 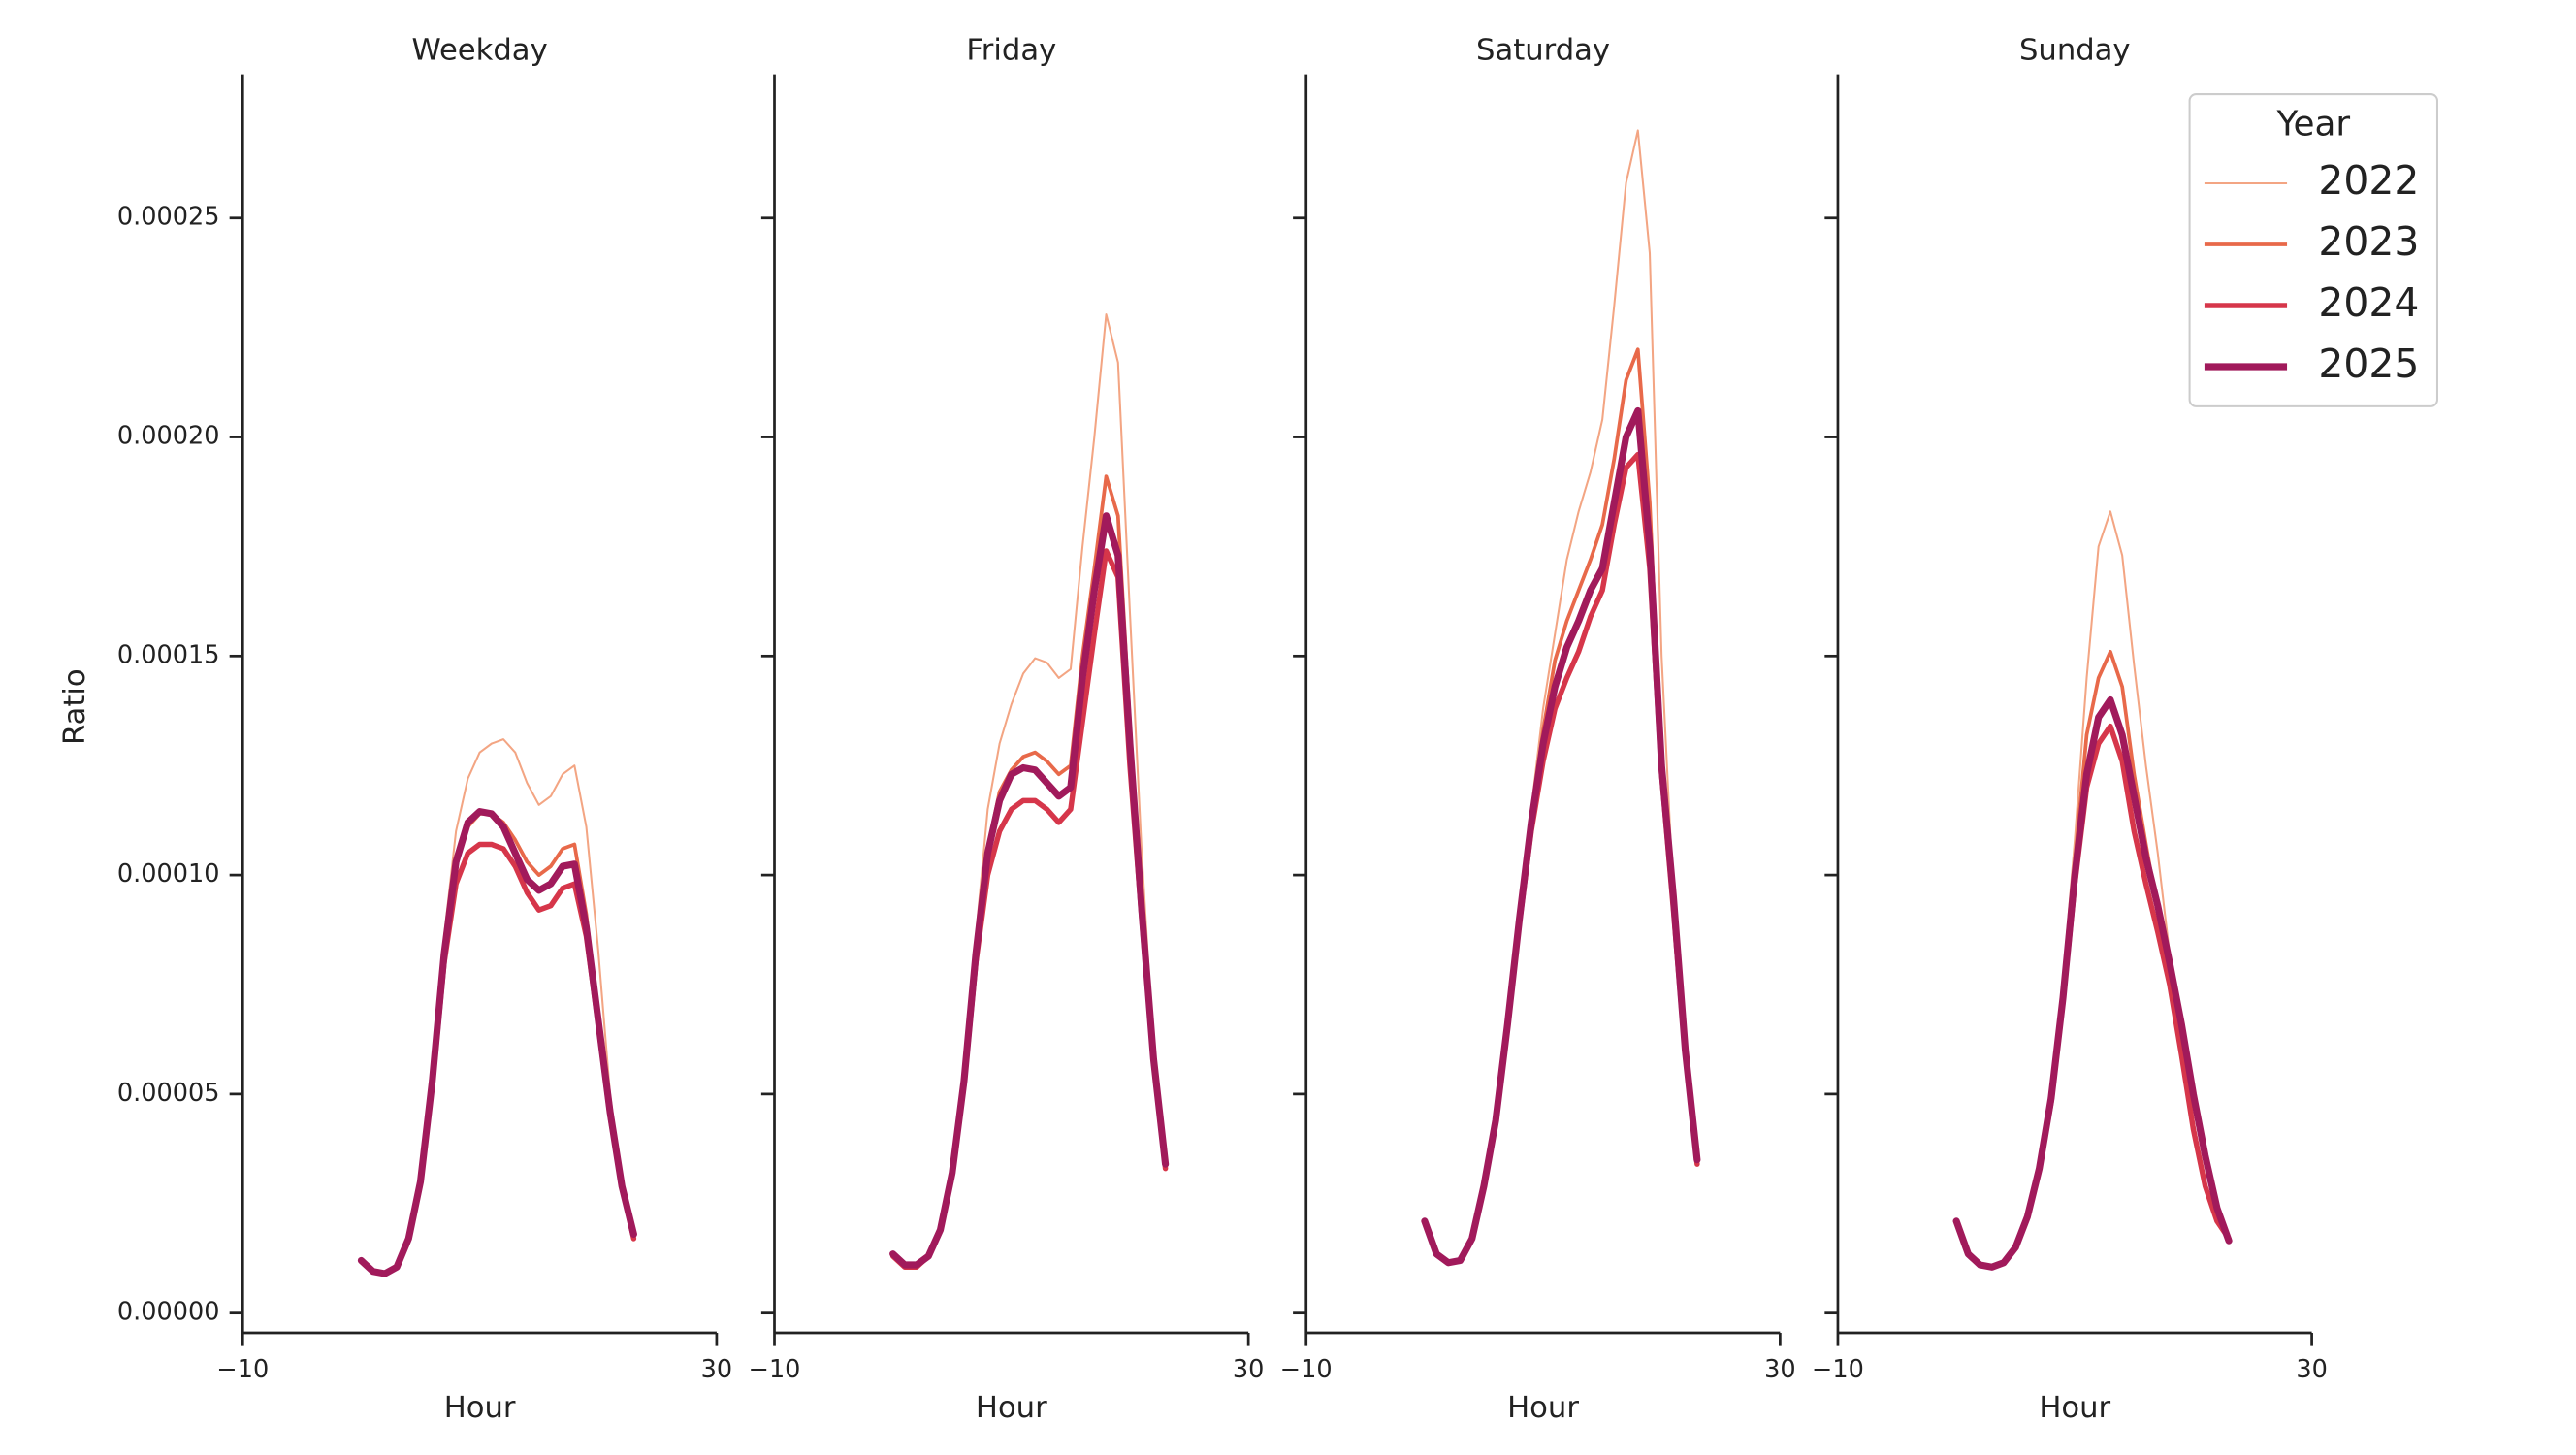 What do you see at coordinates (168, 654) in the screenshot?
I see `y-tick-label: 0.00015` at bounding box center [168, 654].